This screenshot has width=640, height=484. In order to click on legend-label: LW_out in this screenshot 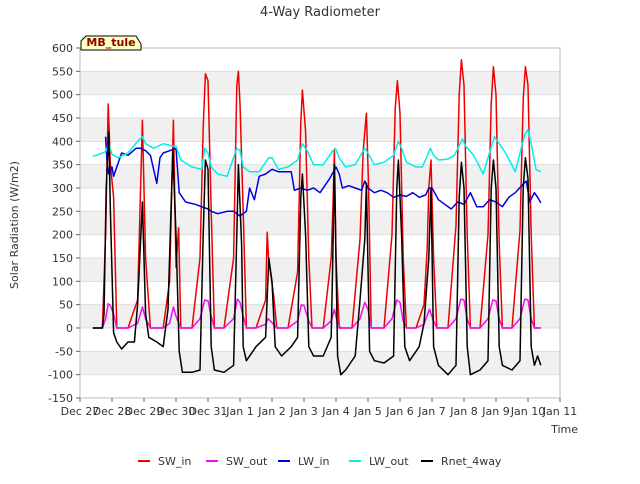, I will do `click(389, 461)`.